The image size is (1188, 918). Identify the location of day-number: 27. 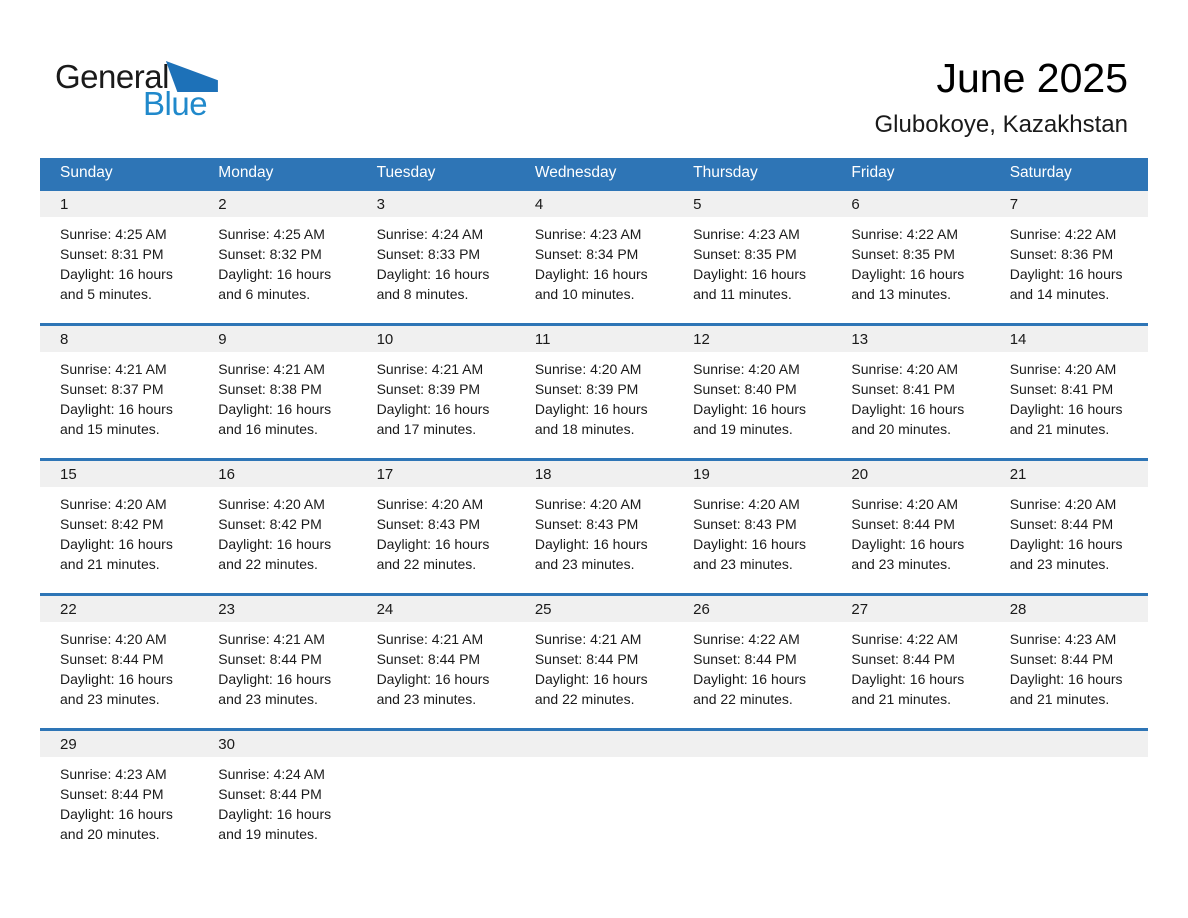
(860, 609).